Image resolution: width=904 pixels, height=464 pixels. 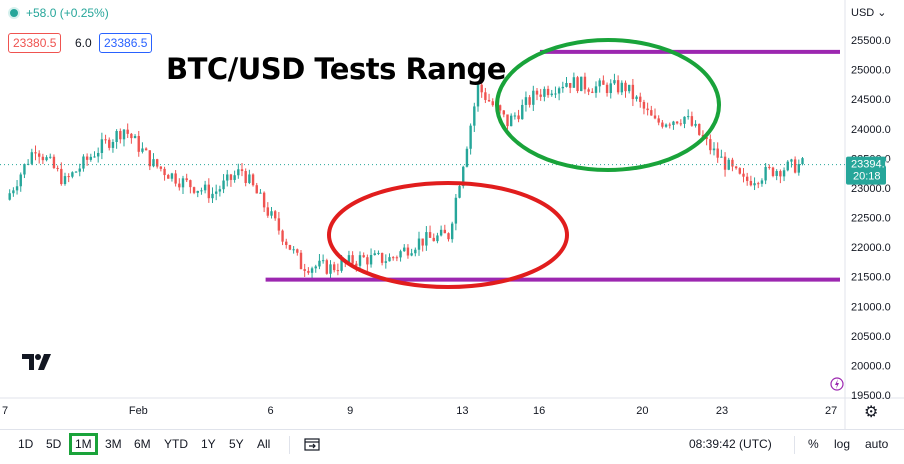 I want to click on spread-label: 6.0, so click(x=83, y=43).